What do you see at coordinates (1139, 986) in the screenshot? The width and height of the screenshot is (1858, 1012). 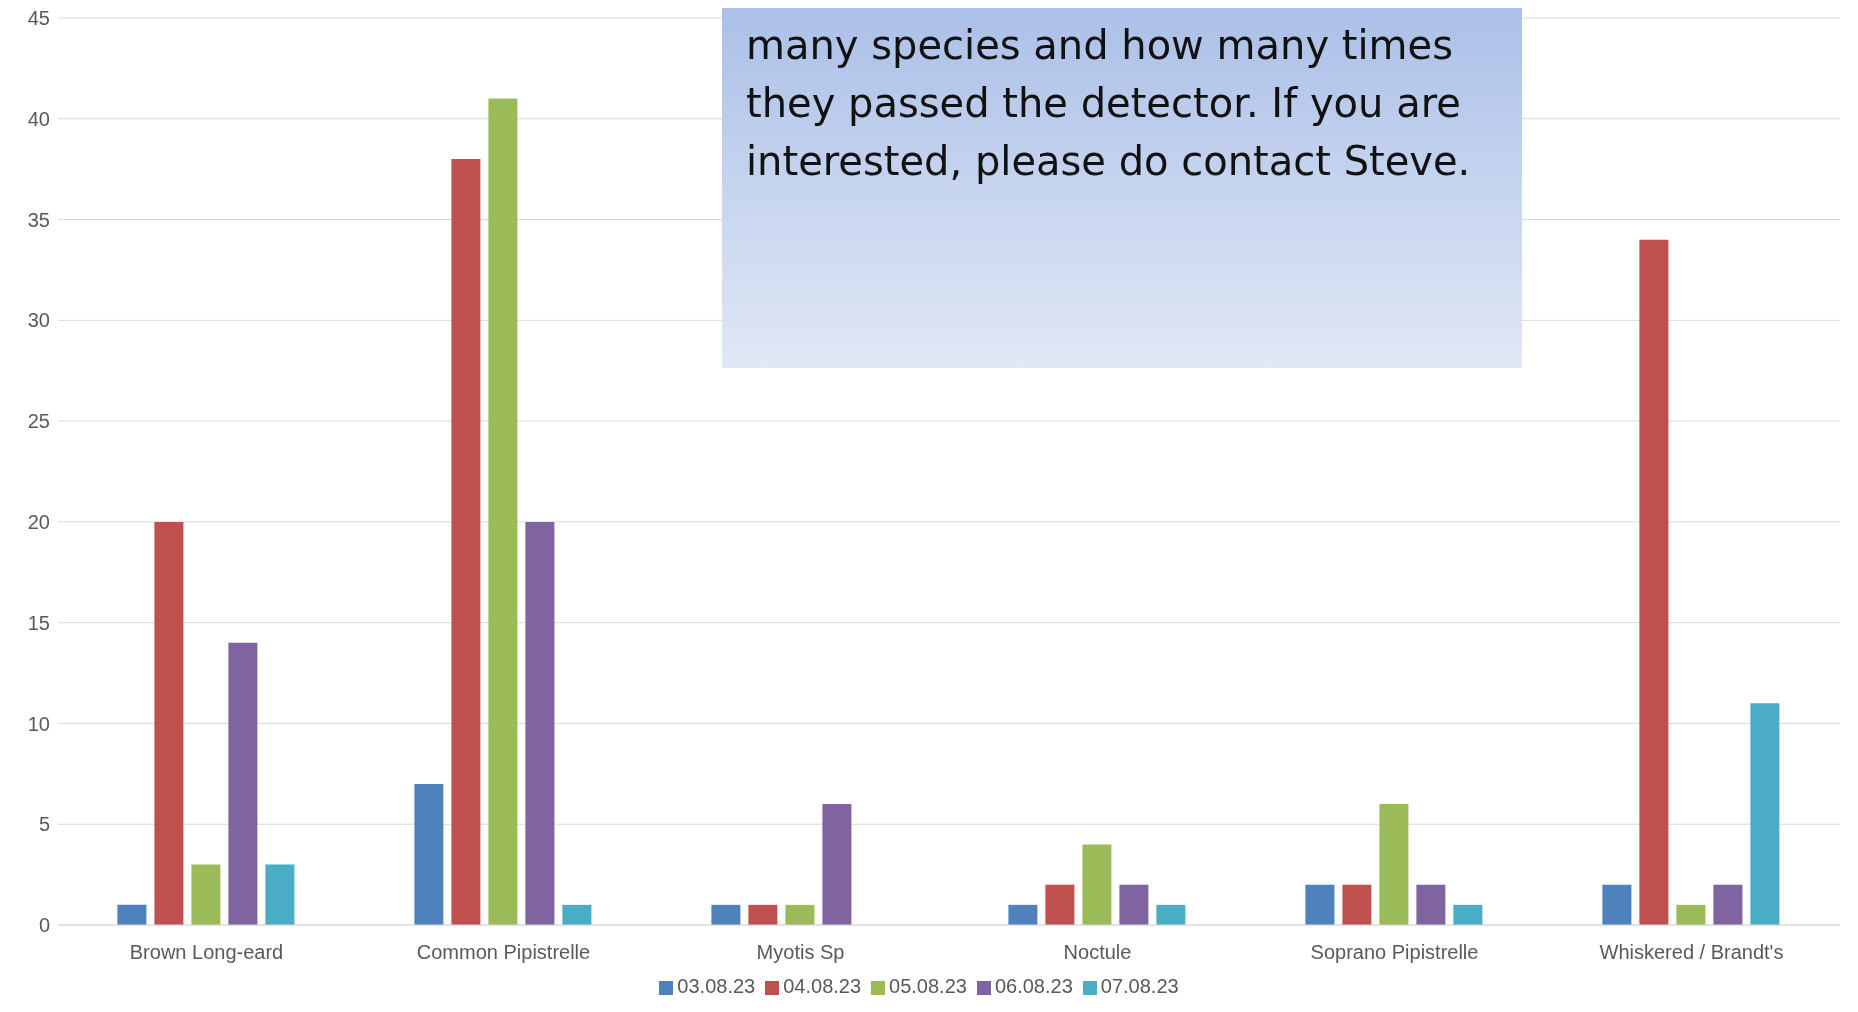 I see `legend-label: 07.08.23` at bounding box center [1139, 986].